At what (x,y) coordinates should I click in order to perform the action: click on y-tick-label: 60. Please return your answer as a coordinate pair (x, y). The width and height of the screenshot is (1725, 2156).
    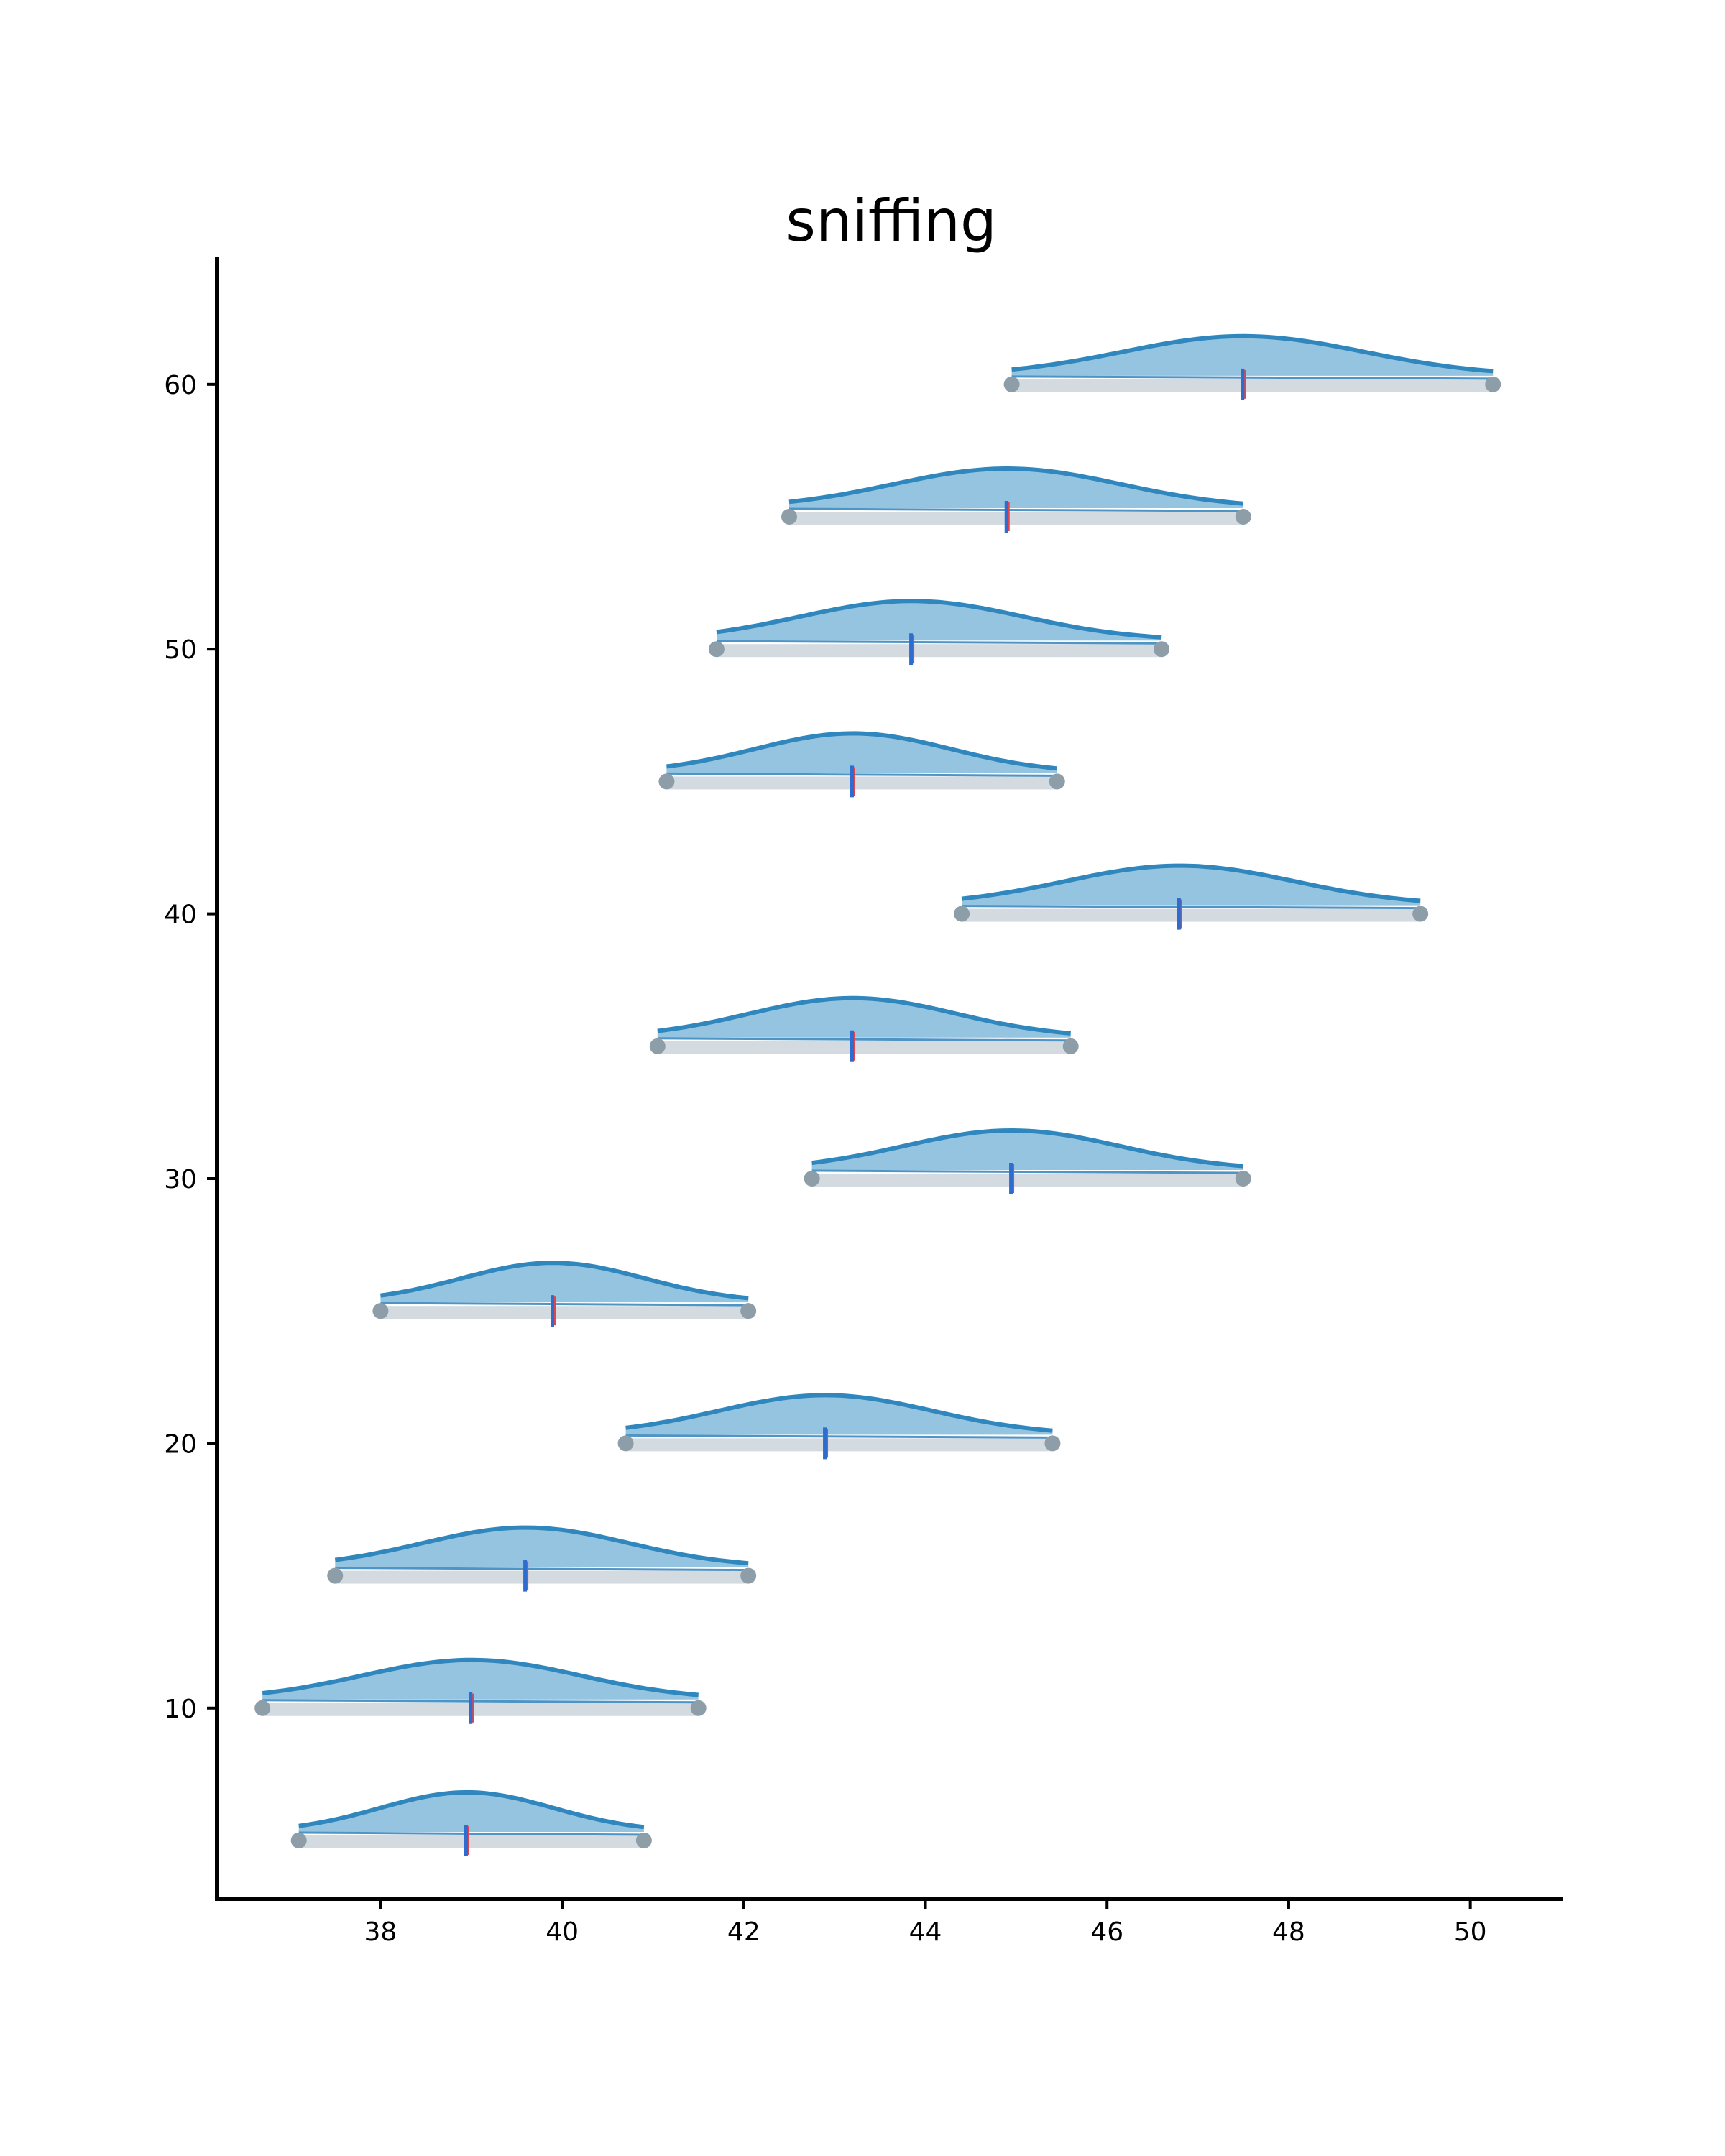
    Looking at the image, I should click on (180, 385).